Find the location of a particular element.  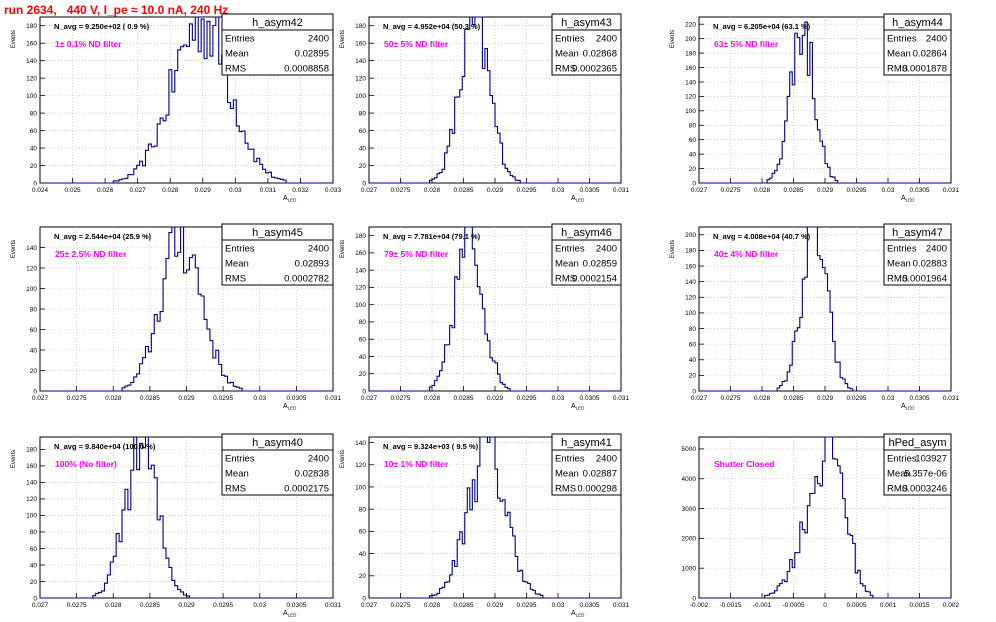

x-tick-label: -0.002 is located at coordinates (699, 605).